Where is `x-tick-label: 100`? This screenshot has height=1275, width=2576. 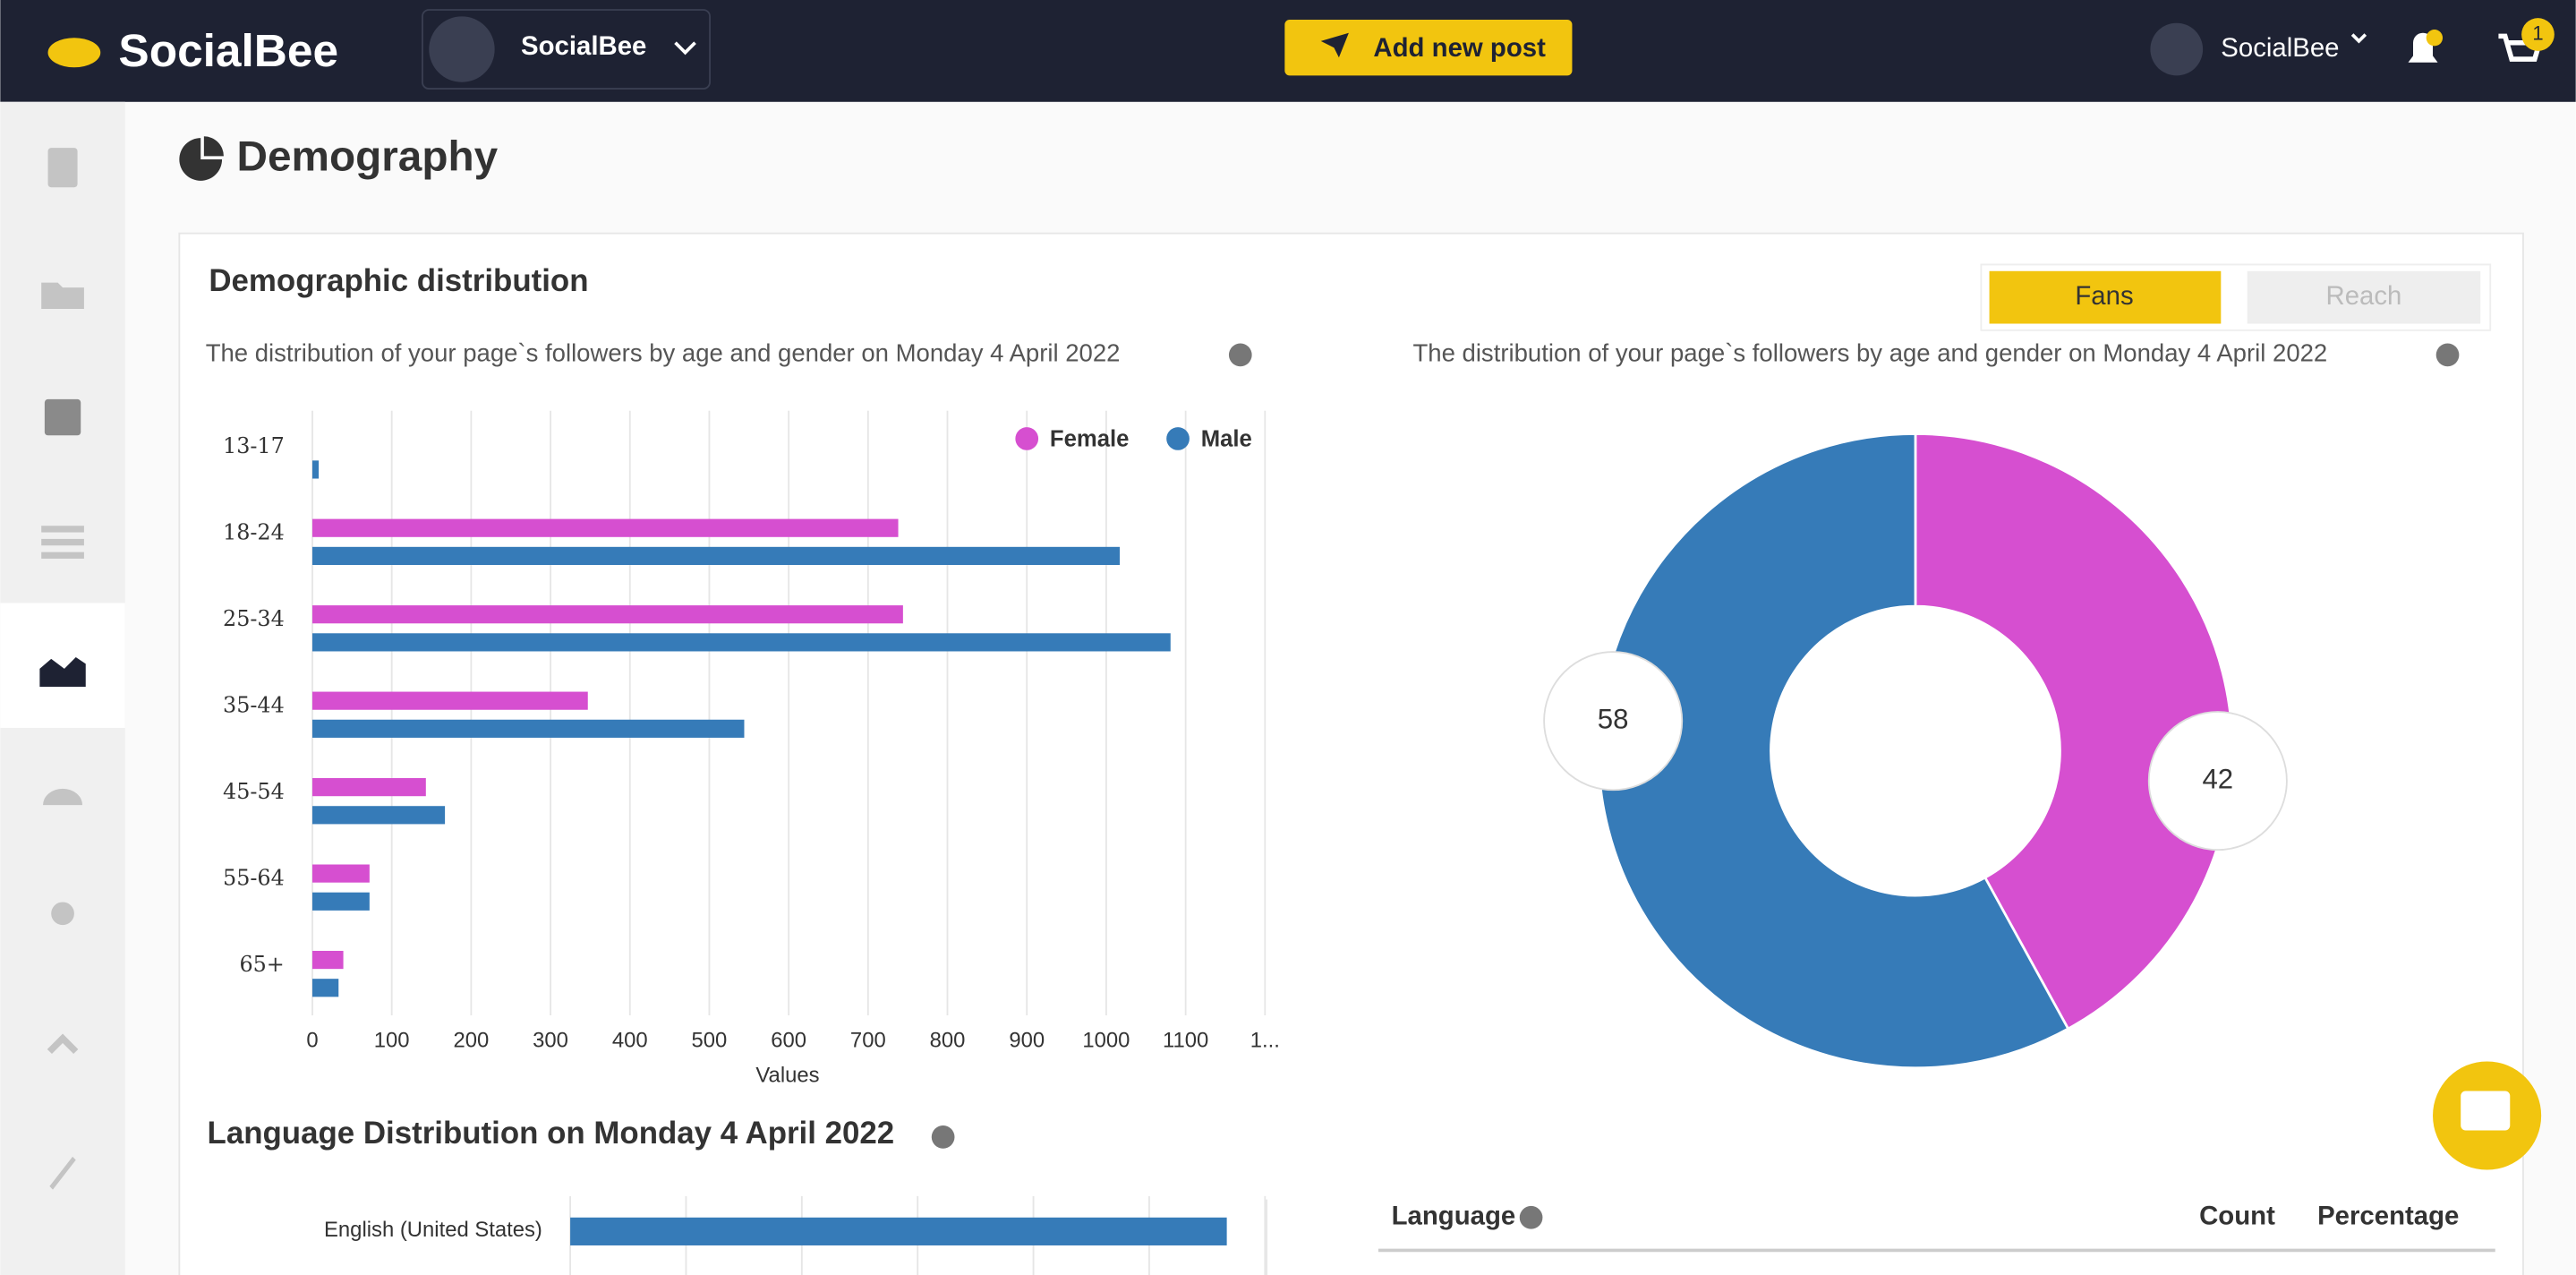
x-tick-label: 100 is located at coordinates (392, 1041).